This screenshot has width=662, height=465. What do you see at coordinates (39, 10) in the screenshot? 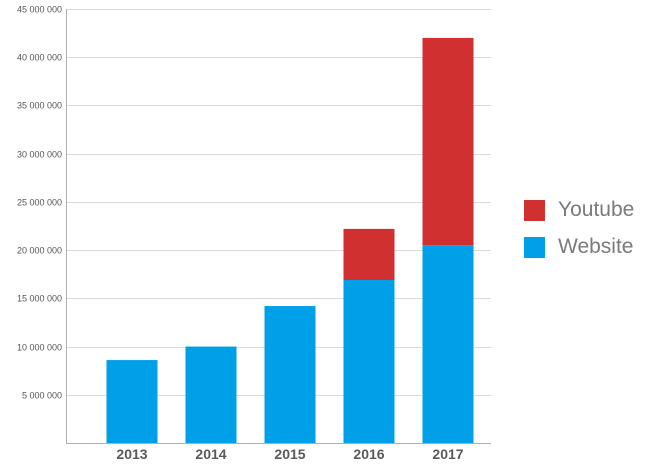
I see `y-tick-label: 45 000 000` at bounding box center [39, 10].